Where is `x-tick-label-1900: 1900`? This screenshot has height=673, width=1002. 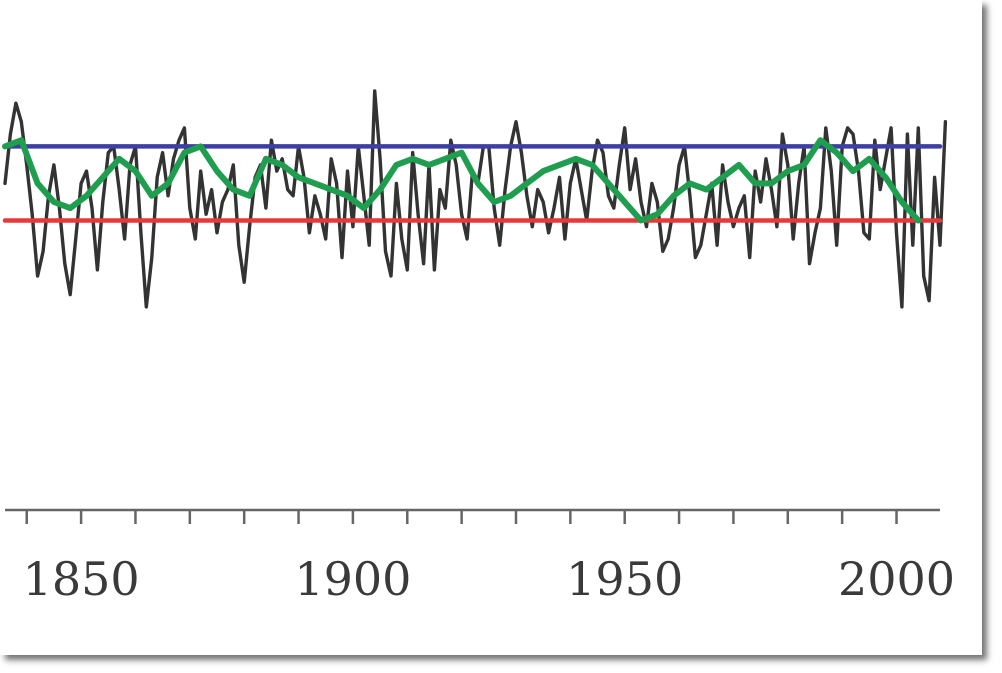
x-tick-label-1900: 1900 is located at coordinates (352, 579).